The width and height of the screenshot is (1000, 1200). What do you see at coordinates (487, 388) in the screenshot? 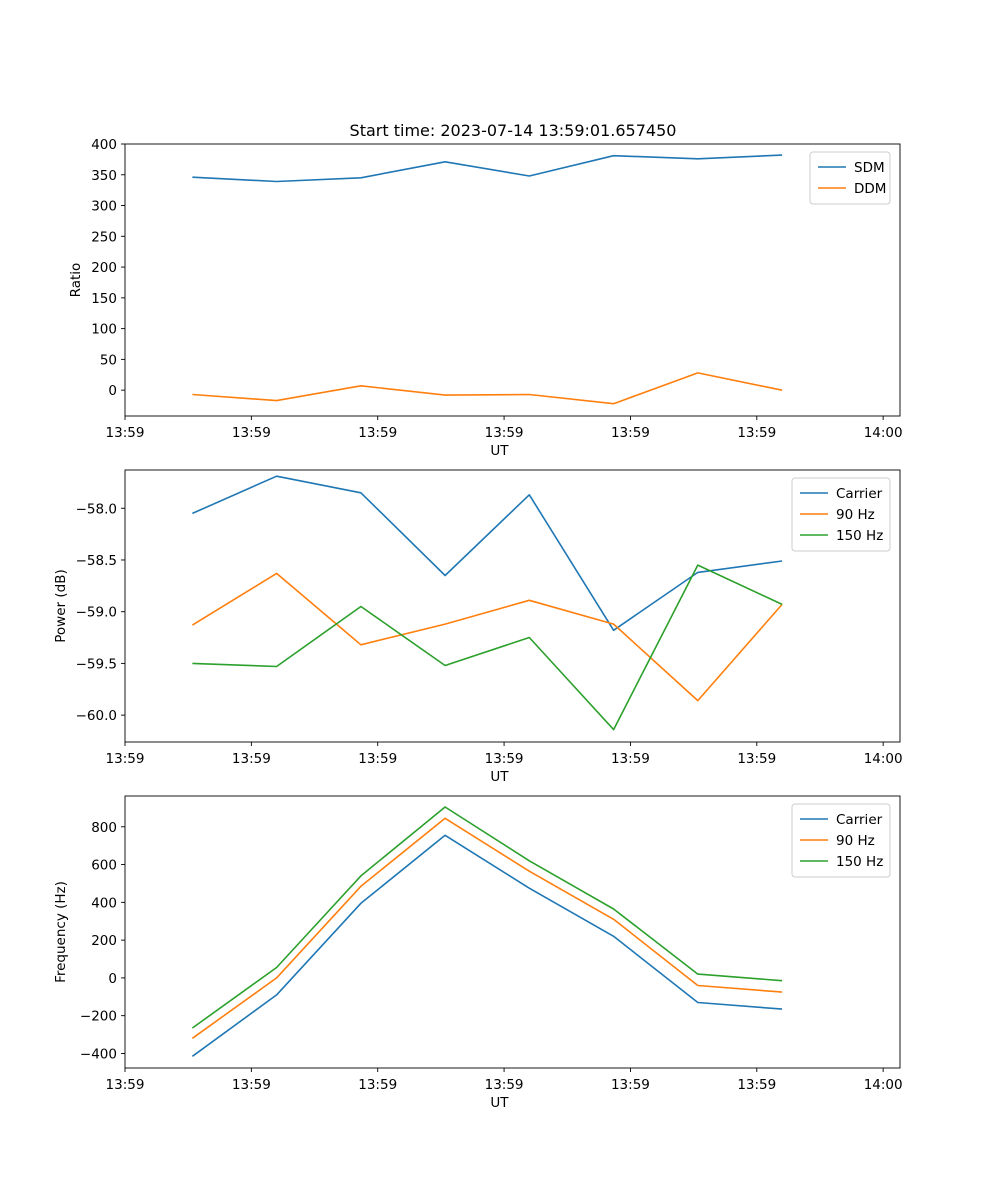
I see `series-line-ddm` at bounding box center [487, 388].